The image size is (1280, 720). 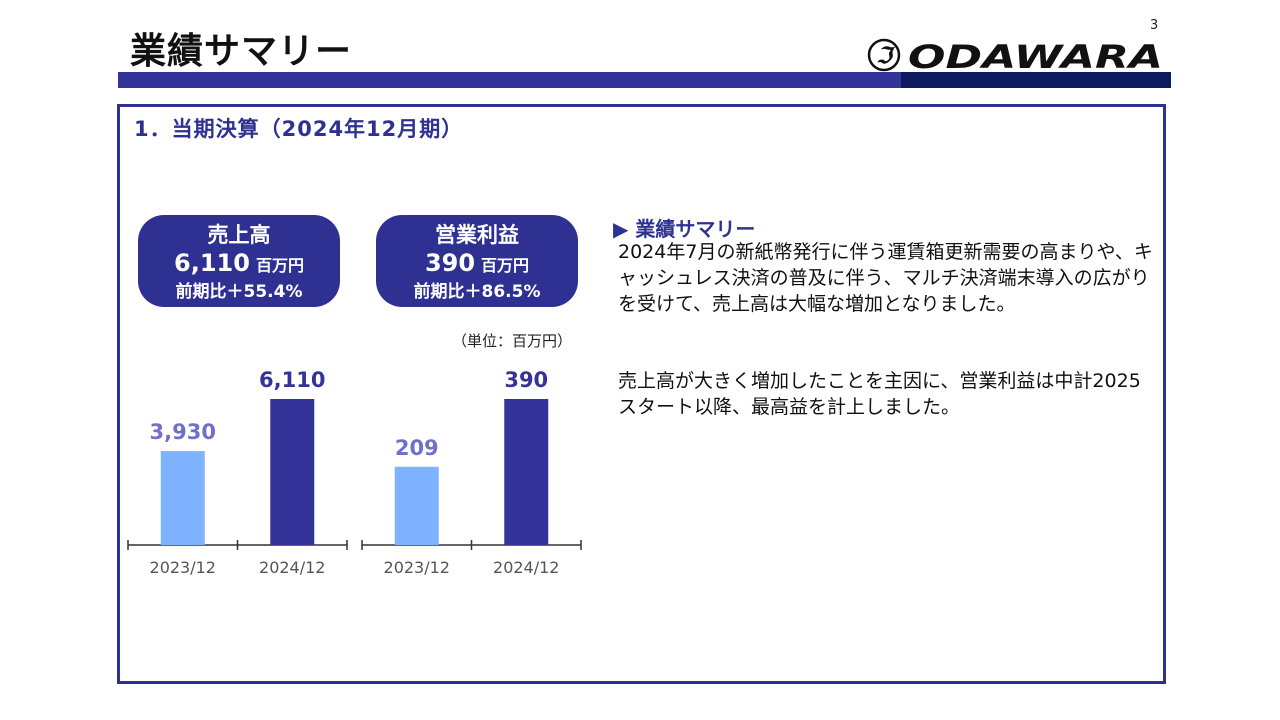 I want to click on data-label: 3,930, so click(x=183, y=432).